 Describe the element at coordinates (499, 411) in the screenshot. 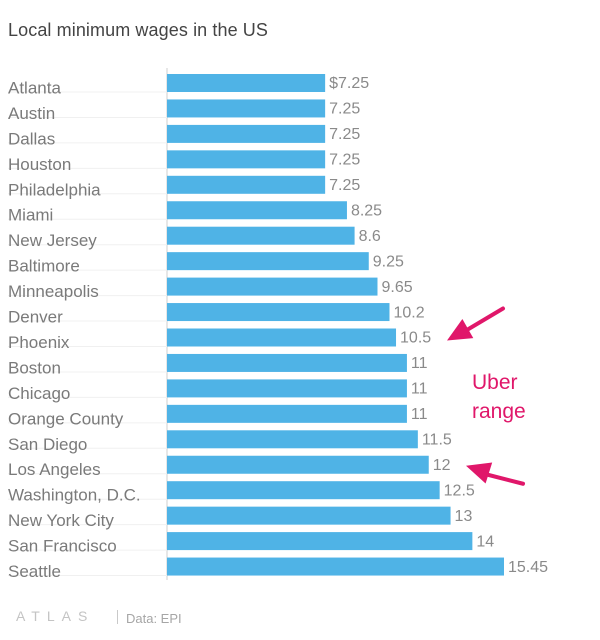

I see `annotation-text: range` at that location.